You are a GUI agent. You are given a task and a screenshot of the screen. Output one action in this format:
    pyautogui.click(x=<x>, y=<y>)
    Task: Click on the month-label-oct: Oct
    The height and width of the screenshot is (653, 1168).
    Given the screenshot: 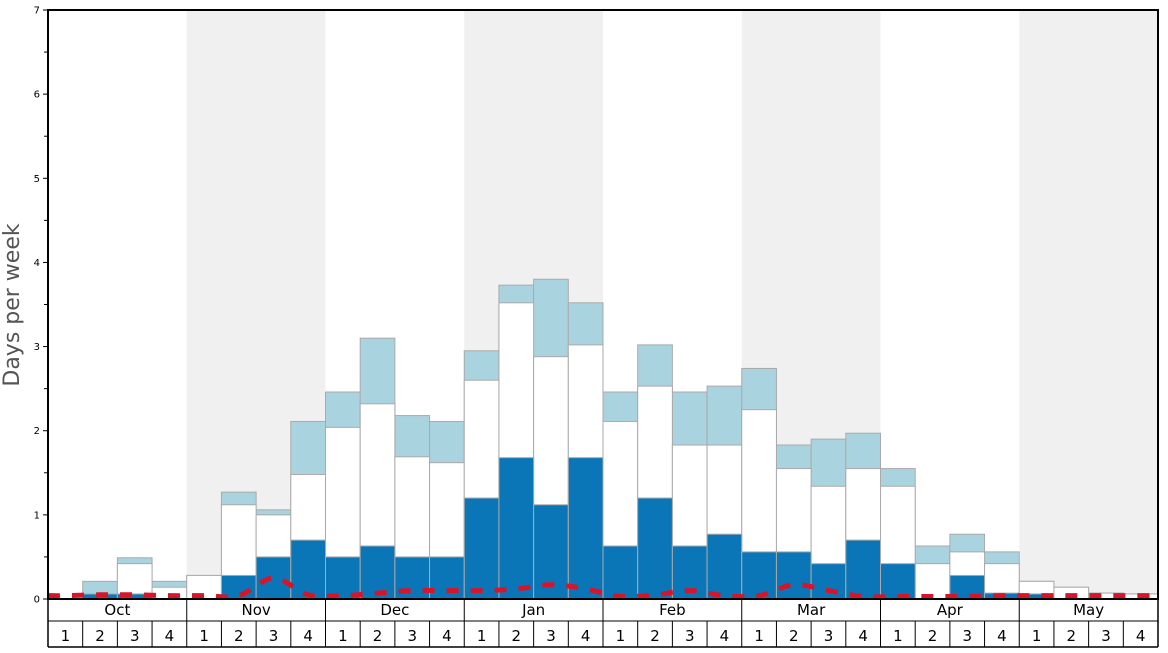 What is the action you would take?
    pyautogui.click(x=117, y=610)
    